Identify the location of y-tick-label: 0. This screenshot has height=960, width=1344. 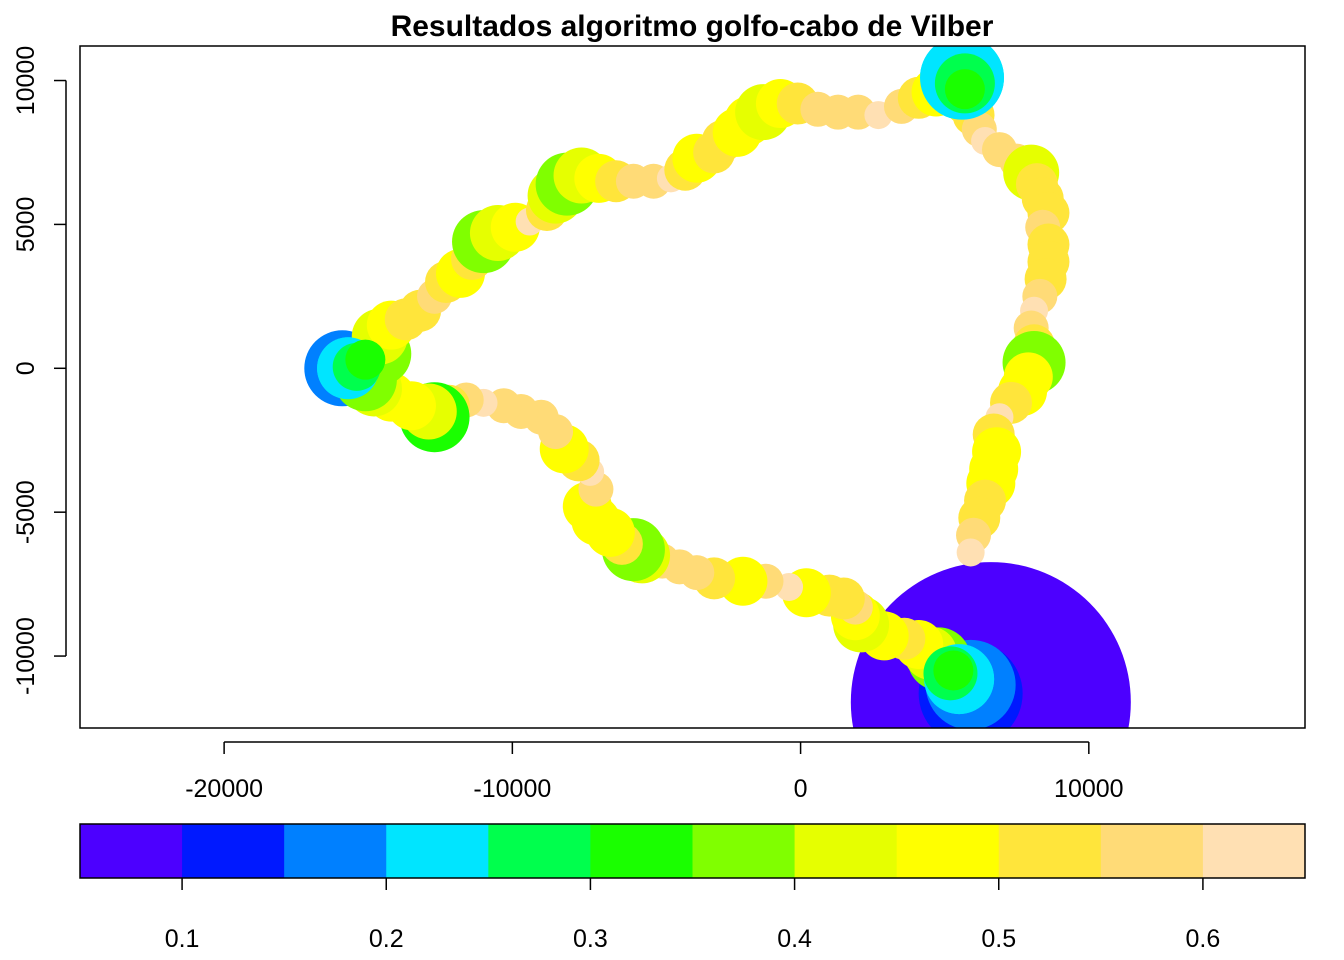
(26, 368).